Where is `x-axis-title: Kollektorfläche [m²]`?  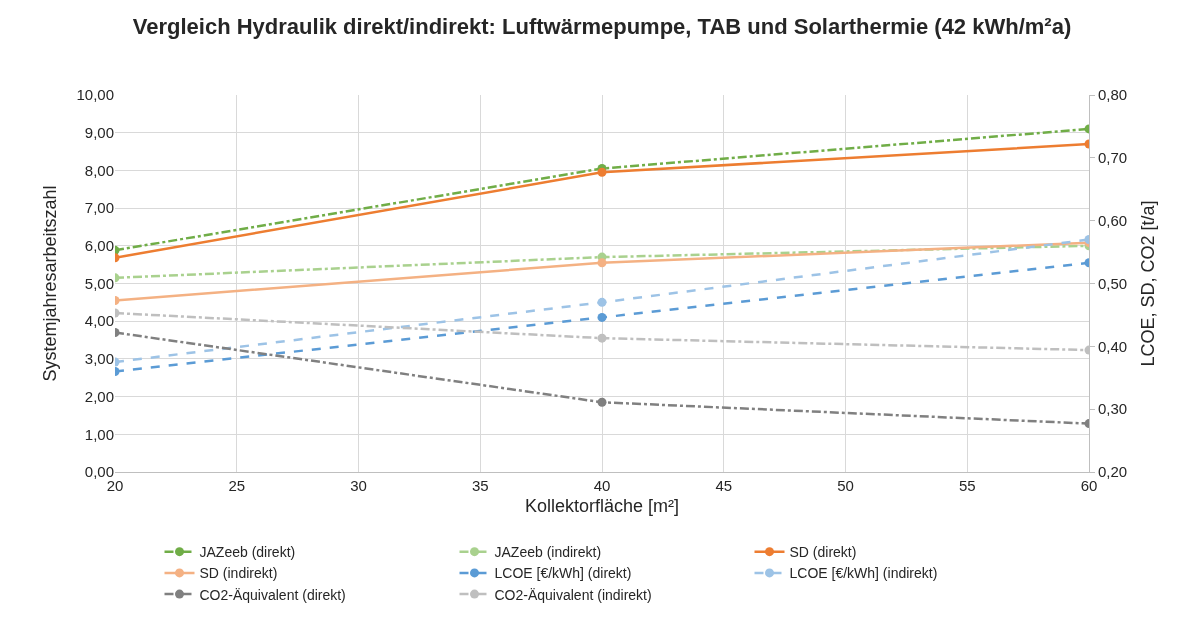
x-axis-title: Kollektorfläche [m²] is located at coordinates (602, 506).